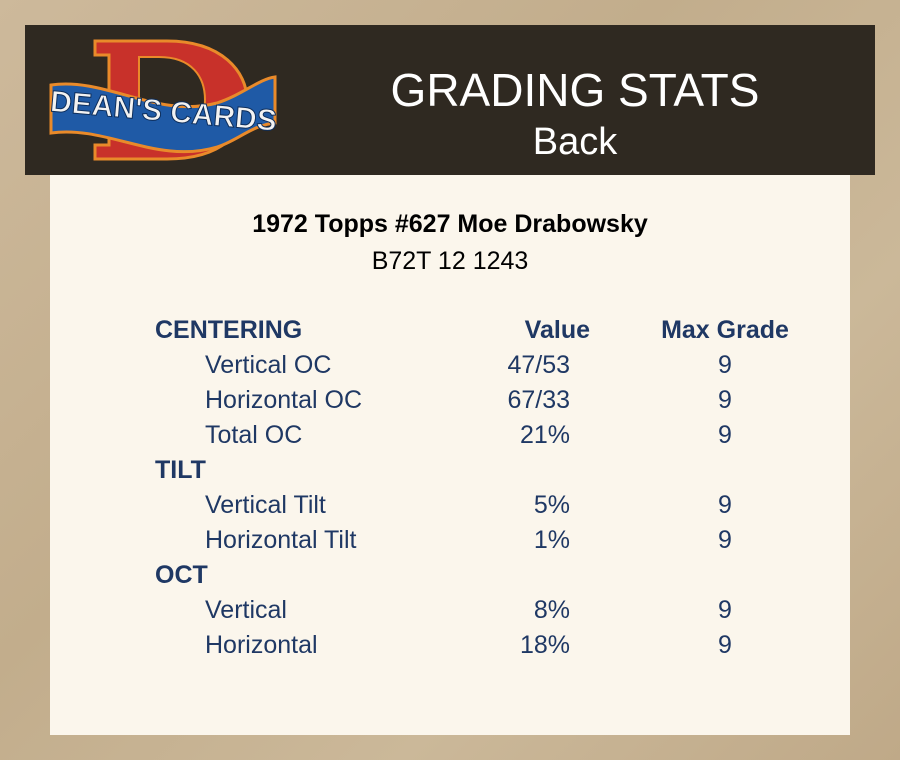 This screenshot has height=760, width=900. I want to click on row-value: 8%, so click(551, 610).